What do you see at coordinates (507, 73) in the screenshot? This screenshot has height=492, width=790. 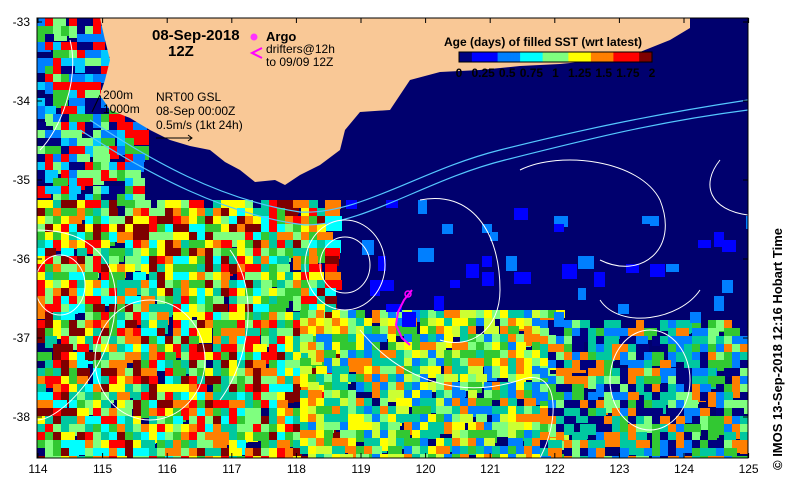 I see `colorbar-tick-label: 0.5` at bounding box center [507, 73].